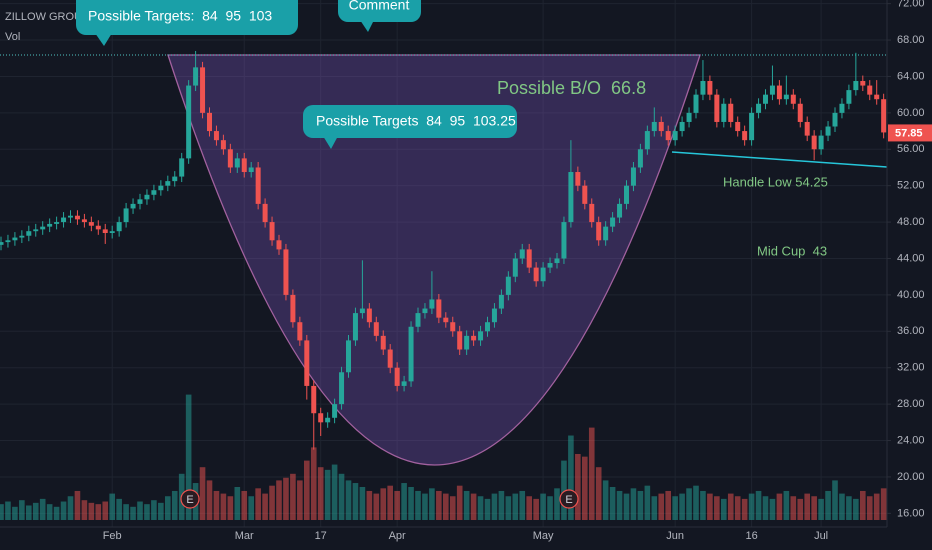 This screenshot has height=550, width=932. What do you see at coordinates (911, 5) in the screenshot?
I see `y-tick-label: 72.00` at bounding box center [911, 5].